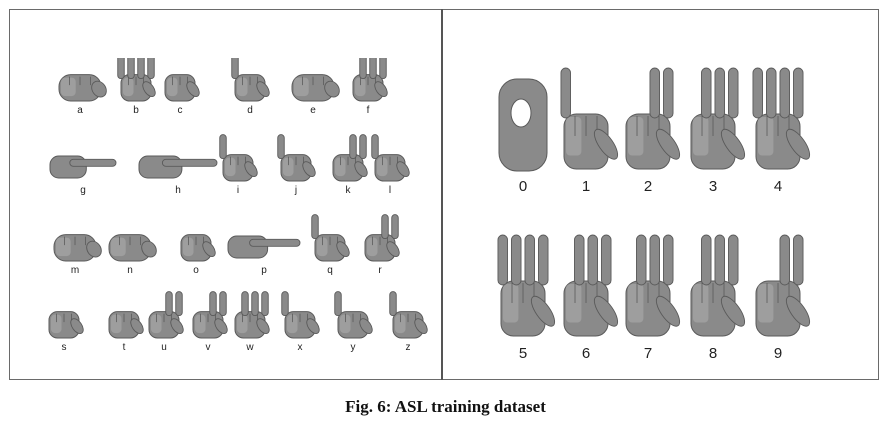  I want to click on hand-sign-y, so click(353, 315).